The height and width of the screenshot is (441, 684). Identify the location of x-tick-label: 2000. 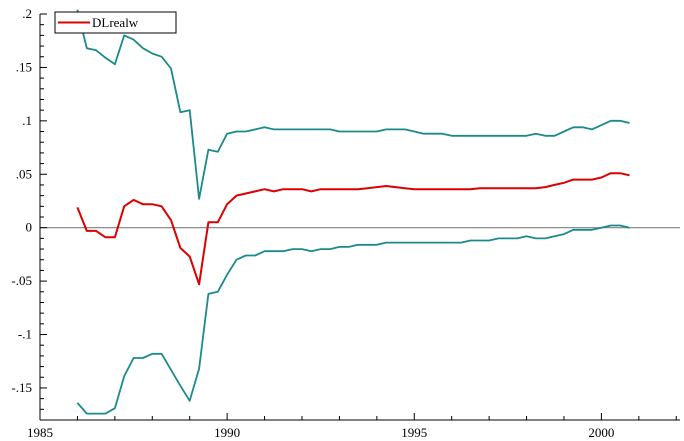
(601, 432).